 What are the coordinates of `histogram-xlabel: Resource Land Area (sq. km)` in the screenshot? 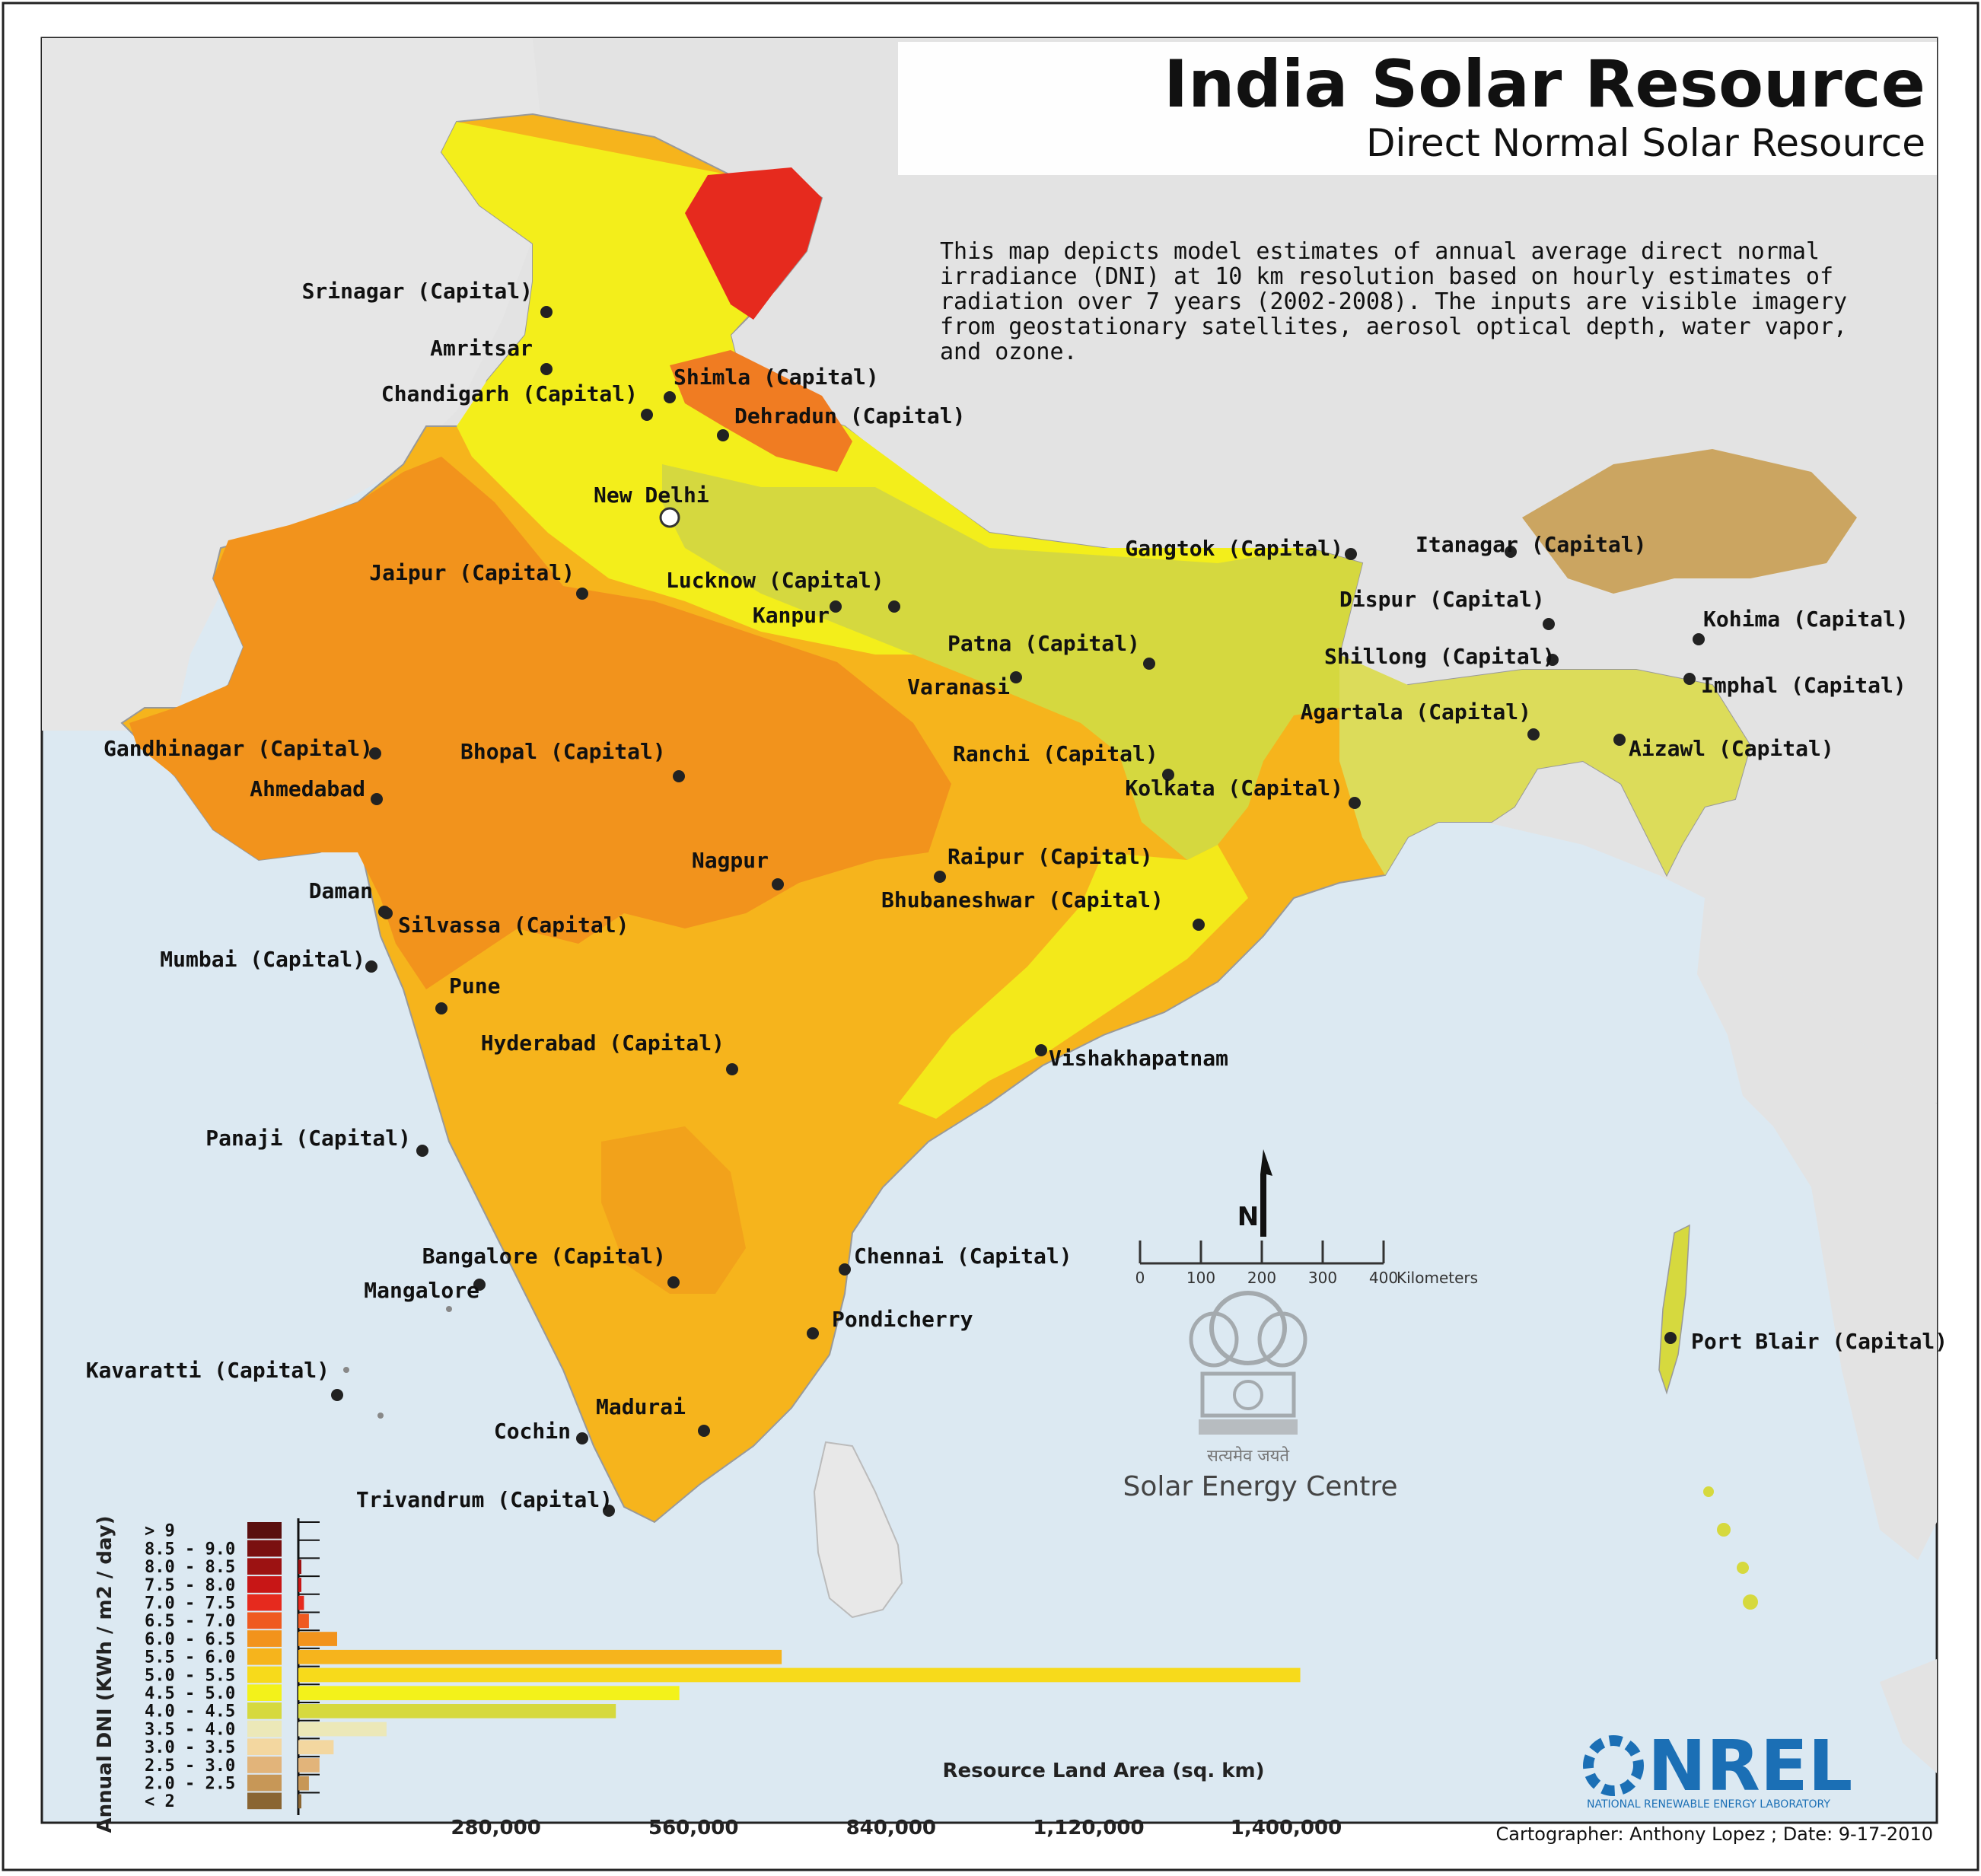 It's located at (1103, 1771).